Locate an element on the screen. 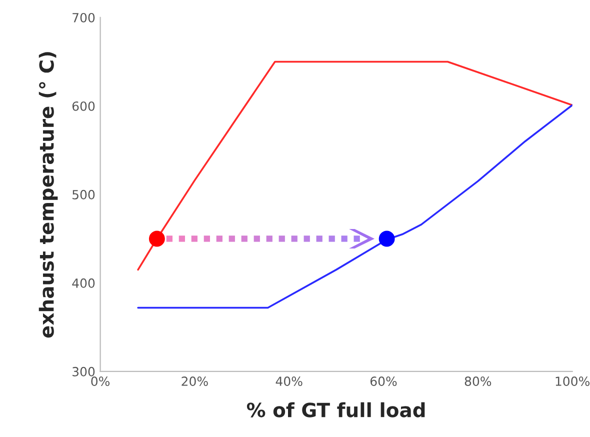 This screenshot has width=590, height=437. y-tick-label: 400 is located at coordinates (83, 283).